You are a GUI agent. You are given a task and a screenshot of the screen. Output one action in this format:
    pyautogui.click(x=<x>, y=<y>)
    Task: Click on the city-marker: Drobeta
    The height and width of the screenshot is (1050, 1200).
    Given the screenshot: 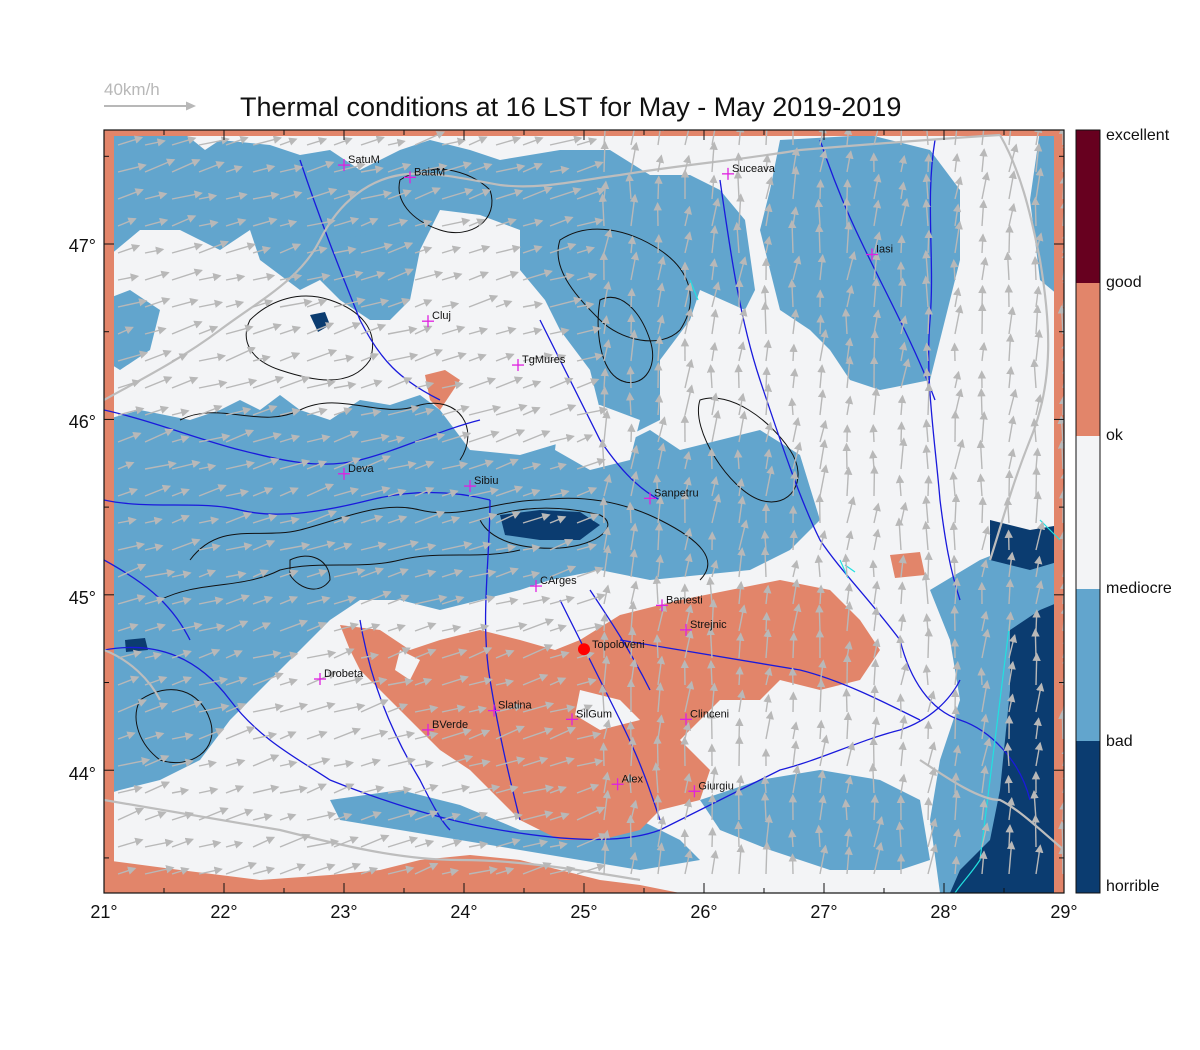 What is the action you would take?
    pyautogui.click(x=339, y=677)
    